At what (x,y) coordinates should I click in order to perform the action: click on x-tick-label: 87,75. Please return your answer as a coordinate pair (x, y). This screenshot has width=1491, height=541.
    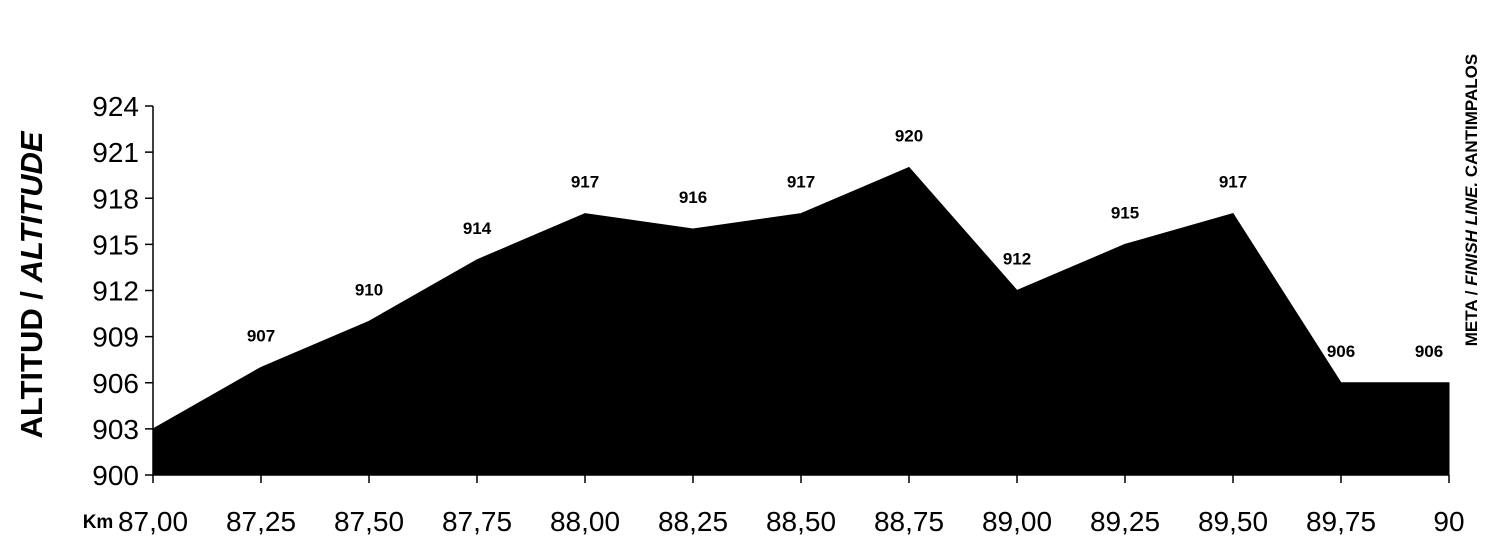
    Looking at the image, I should click on (477, 521).